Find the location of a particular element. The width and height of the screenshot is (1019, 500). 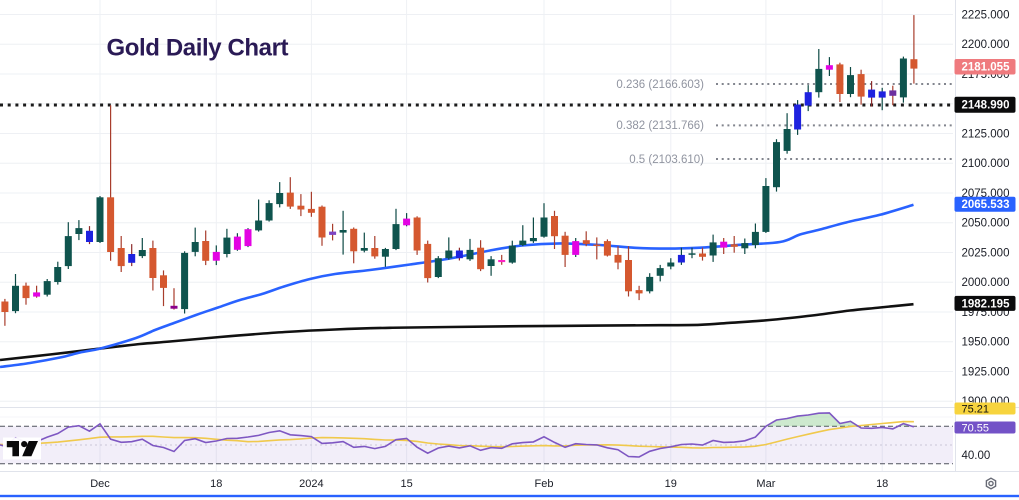

svg-text: 2181.055 is located at coordinates (986, 68).